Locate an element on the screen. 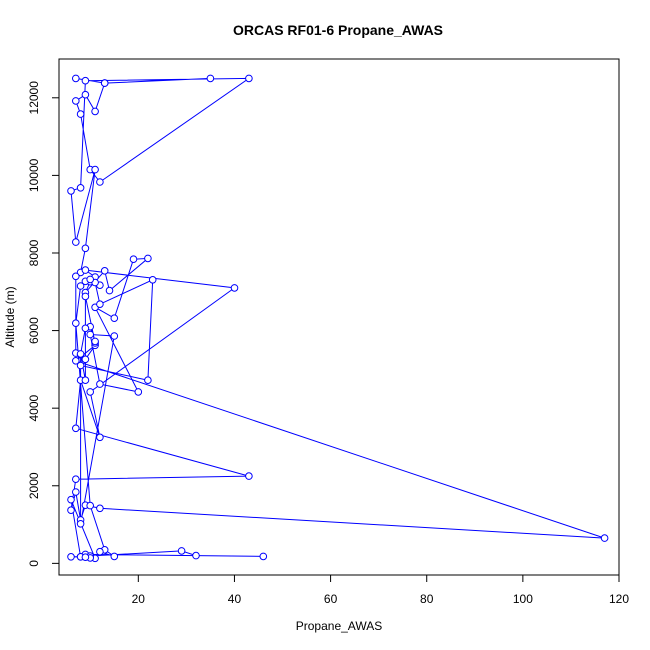 Image resolution: width=650 pixels, height=650 pixels. y-axis-label: Altitude (m) is located at coordinates (10, 316).